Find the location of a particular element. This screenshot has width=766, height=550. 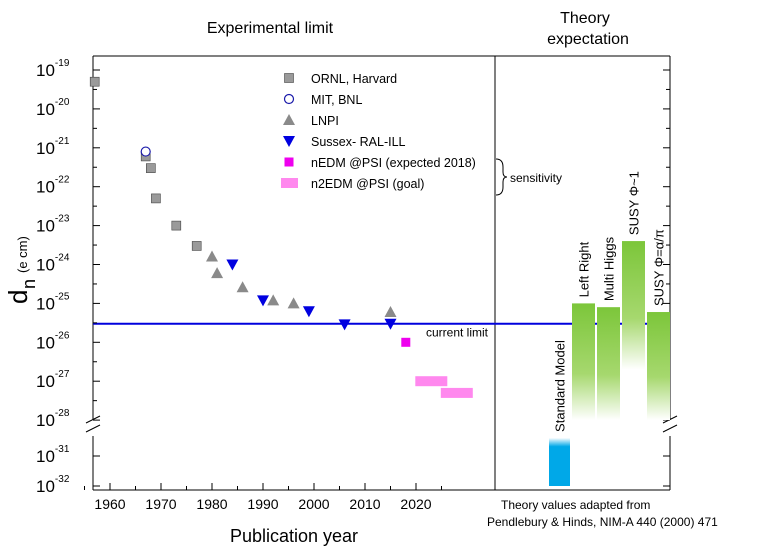

y-axis-label: d n (e cm) is located at coordinates (21, 270).